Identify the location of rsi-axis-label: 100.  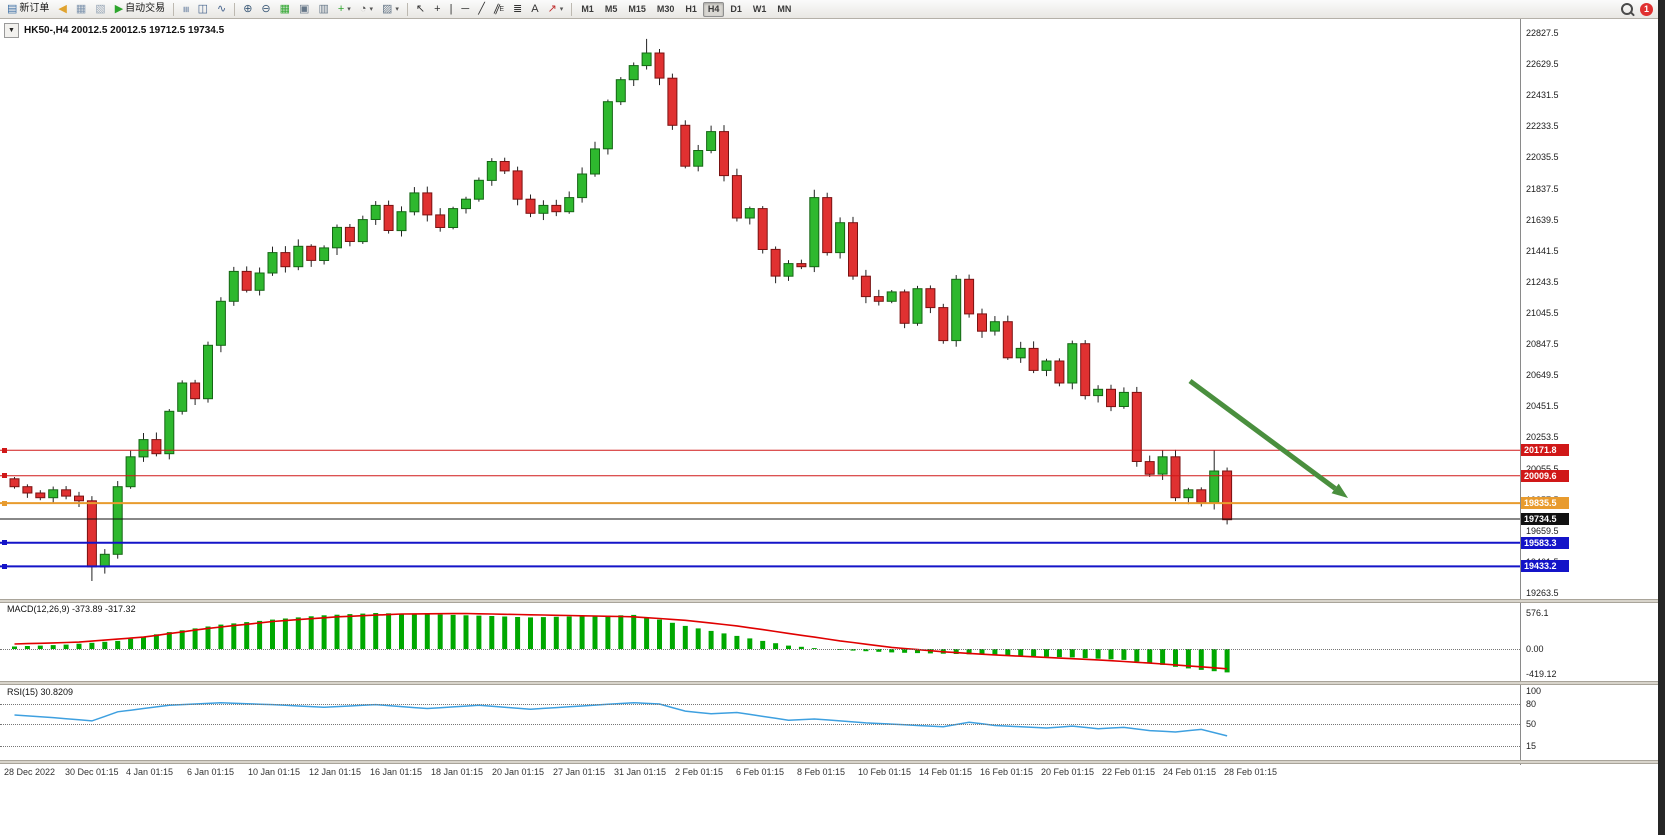
(1534, 691).